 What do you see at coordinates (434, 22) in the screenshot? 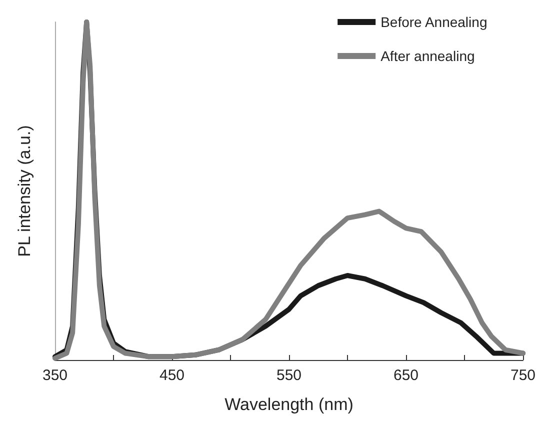
I see `legend-label: Before Annealing` at bounding box center [434, 22].